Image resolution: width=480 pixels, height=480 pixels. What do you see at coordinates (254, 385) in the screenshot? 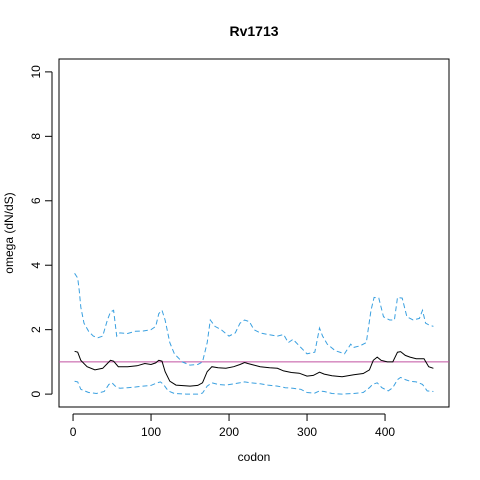
I see `series-line-lower-bound` at bounding box center [254, 385].